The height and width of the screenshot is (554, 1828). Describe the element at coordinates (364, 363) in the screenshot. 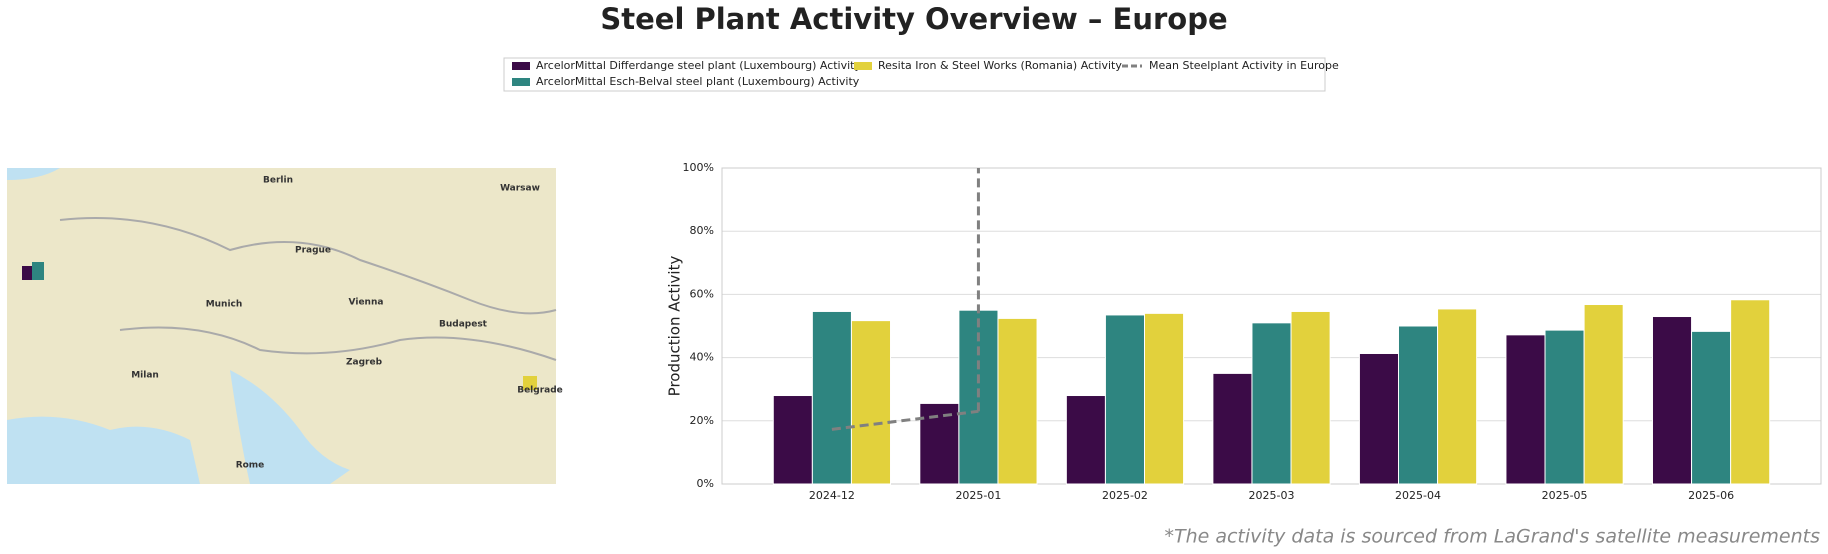

I see `map-city-label: Zagreb` at that location.